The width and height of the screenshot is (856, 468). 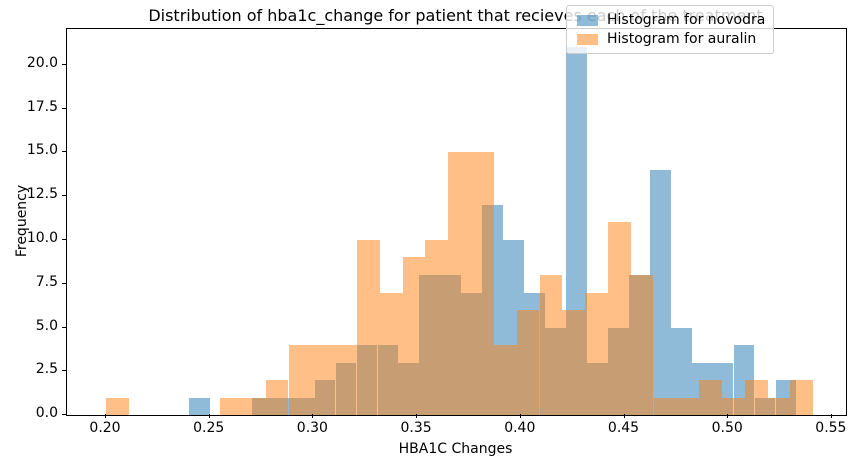 I want to click on x-tick-label: 0.50, so click(x=727, y=428).